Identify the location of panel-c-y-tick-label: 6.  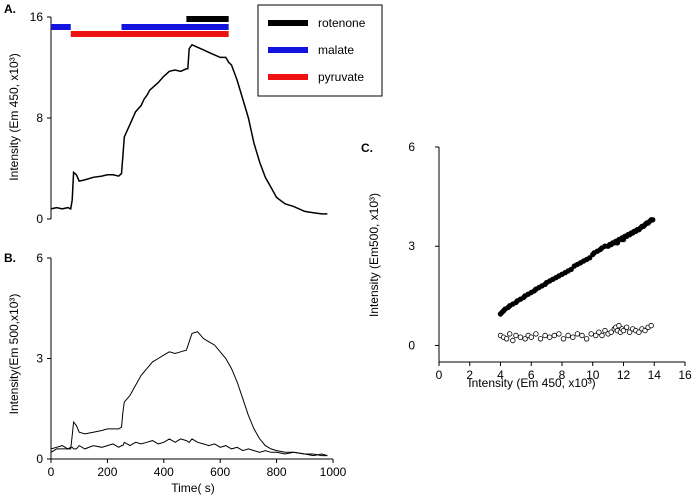
(411, 147).